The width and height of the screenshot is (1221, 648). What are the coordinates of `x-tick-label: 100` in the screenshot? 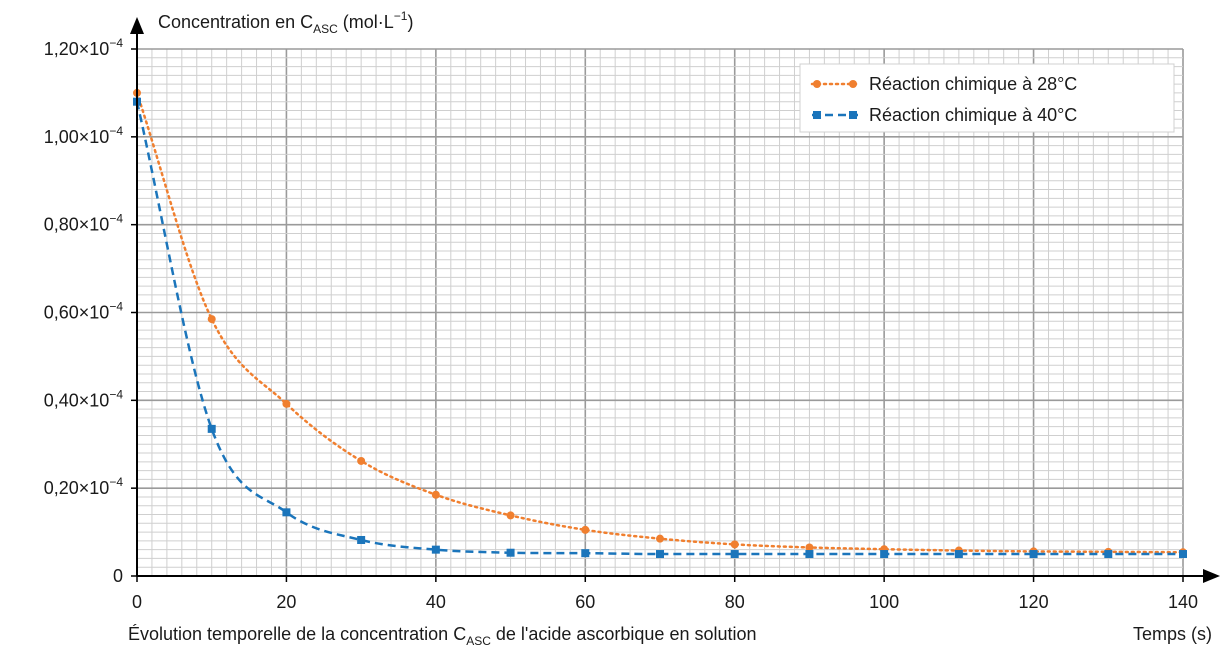 It's located at (884, 602).